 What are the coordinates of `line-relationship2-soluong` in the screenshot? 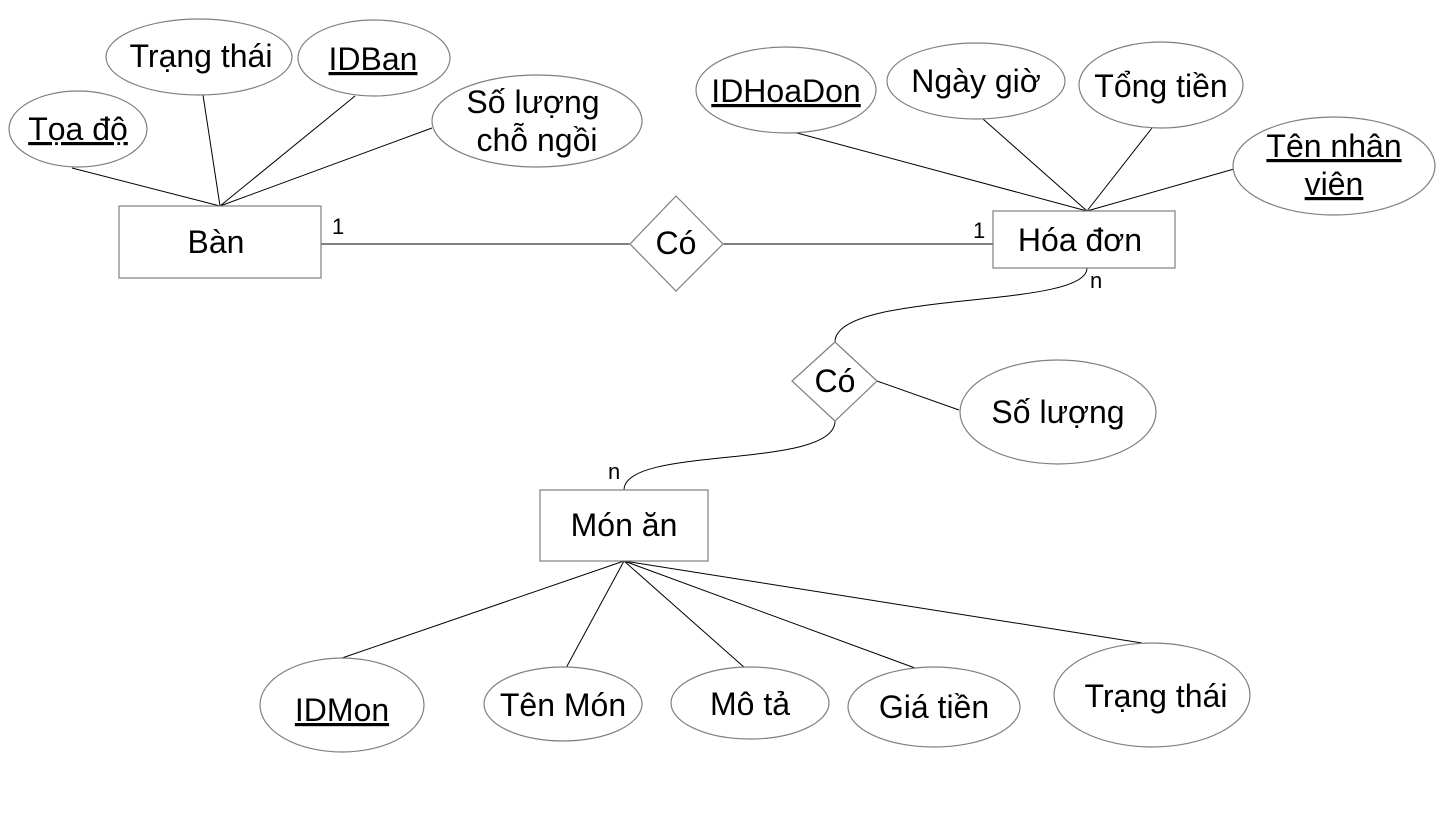 It's located at (918, 395).